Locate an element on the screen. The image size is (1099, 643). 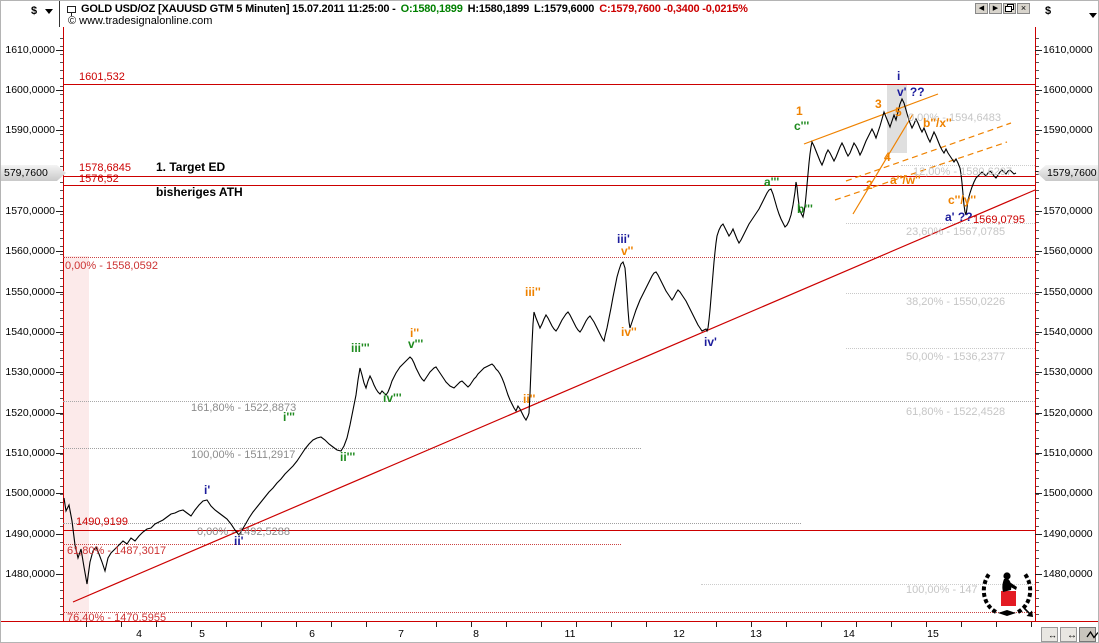
right-axis-minor-ticks is located at coordinates (1037, 325).